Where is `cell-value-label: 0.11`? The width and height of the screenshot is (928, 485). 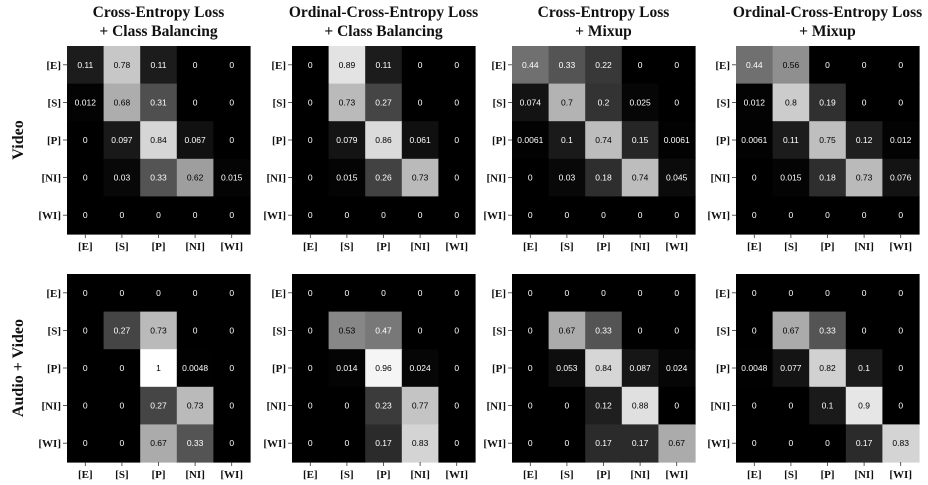 cell-value-label: 0.11 is located at coordinates (85, 65).